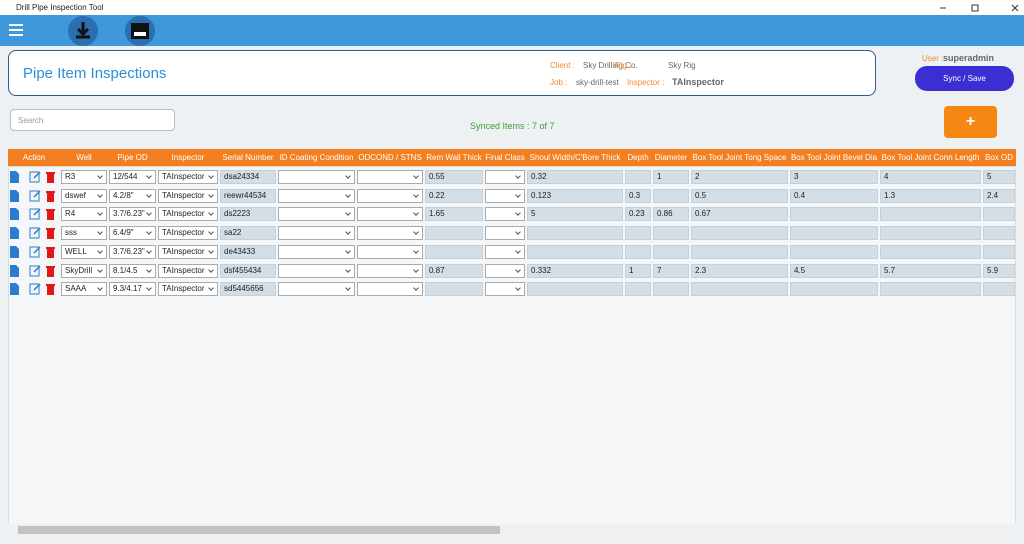 This screenshot has height=544, width=1024. I want to click on toolbar-icons, so click(116, 31).